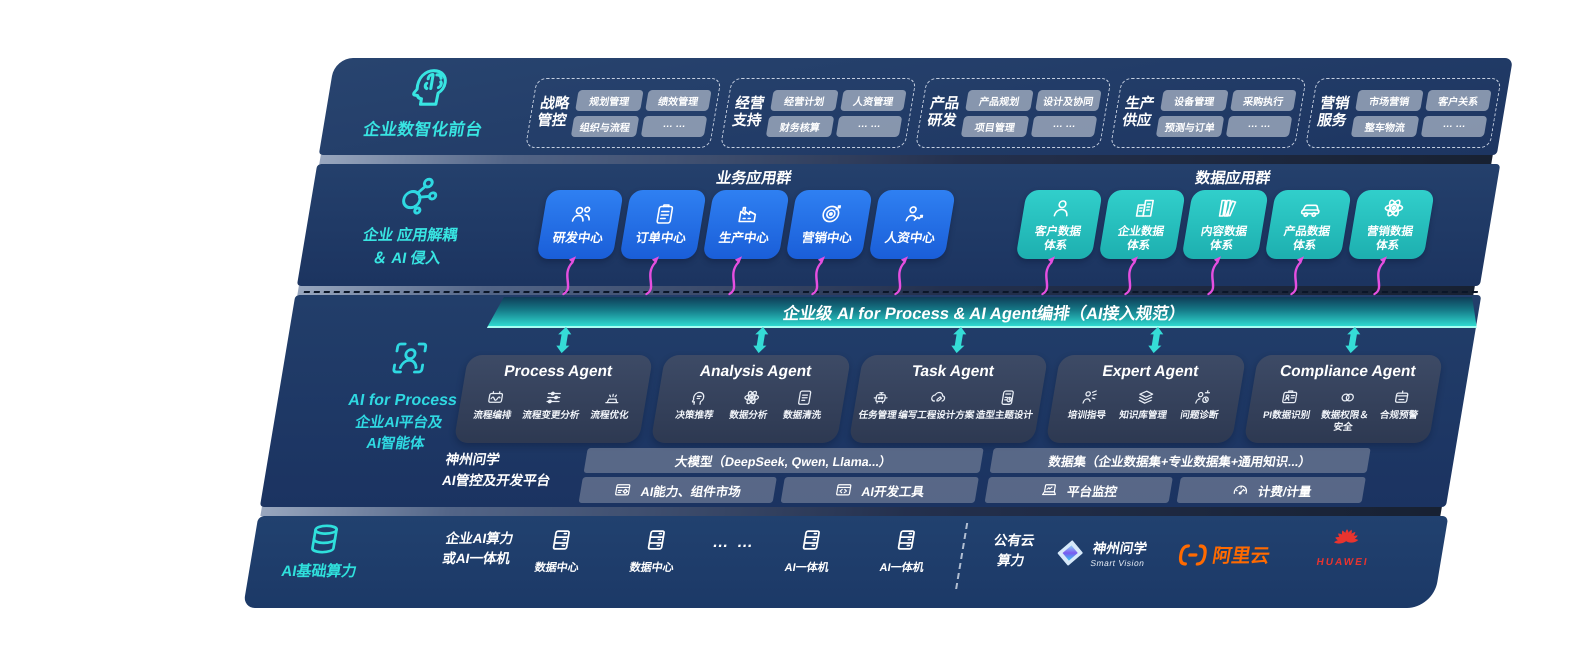  What do you see at coordinates (429, 86) in the screenshot?
I see `brain-head-icon` at bounding box center [429, 86].